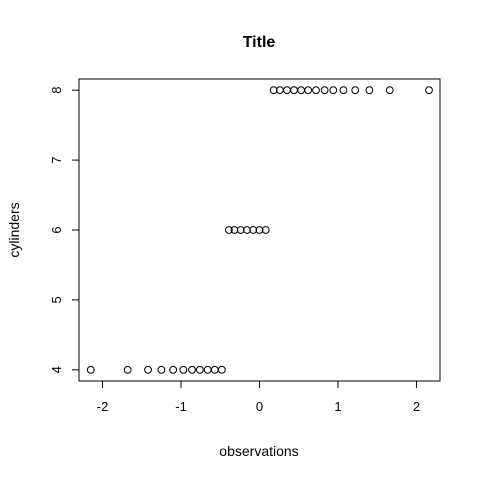 Image resolution: width=480 pixels, height=480 pixels. Describe the element at coordinates (14, 229) in the screenshot. I see `y-axis-label: cylinders` at that location.